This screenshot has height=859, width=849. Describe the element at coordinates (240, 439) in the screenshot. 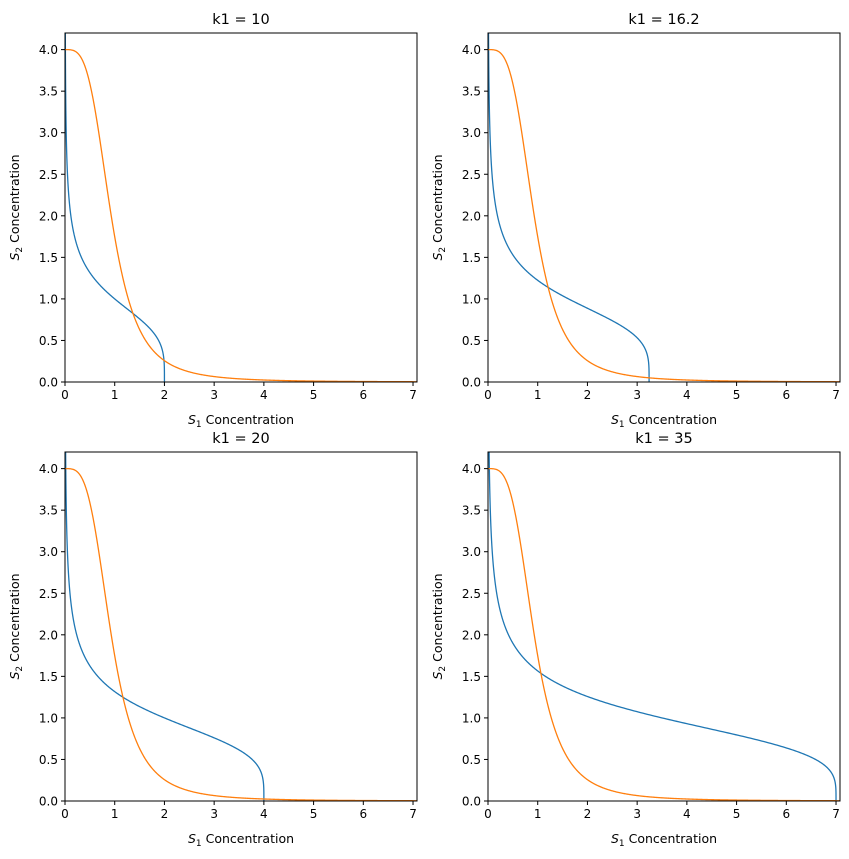

I see `subplot-title: k1 = 20` at that location.